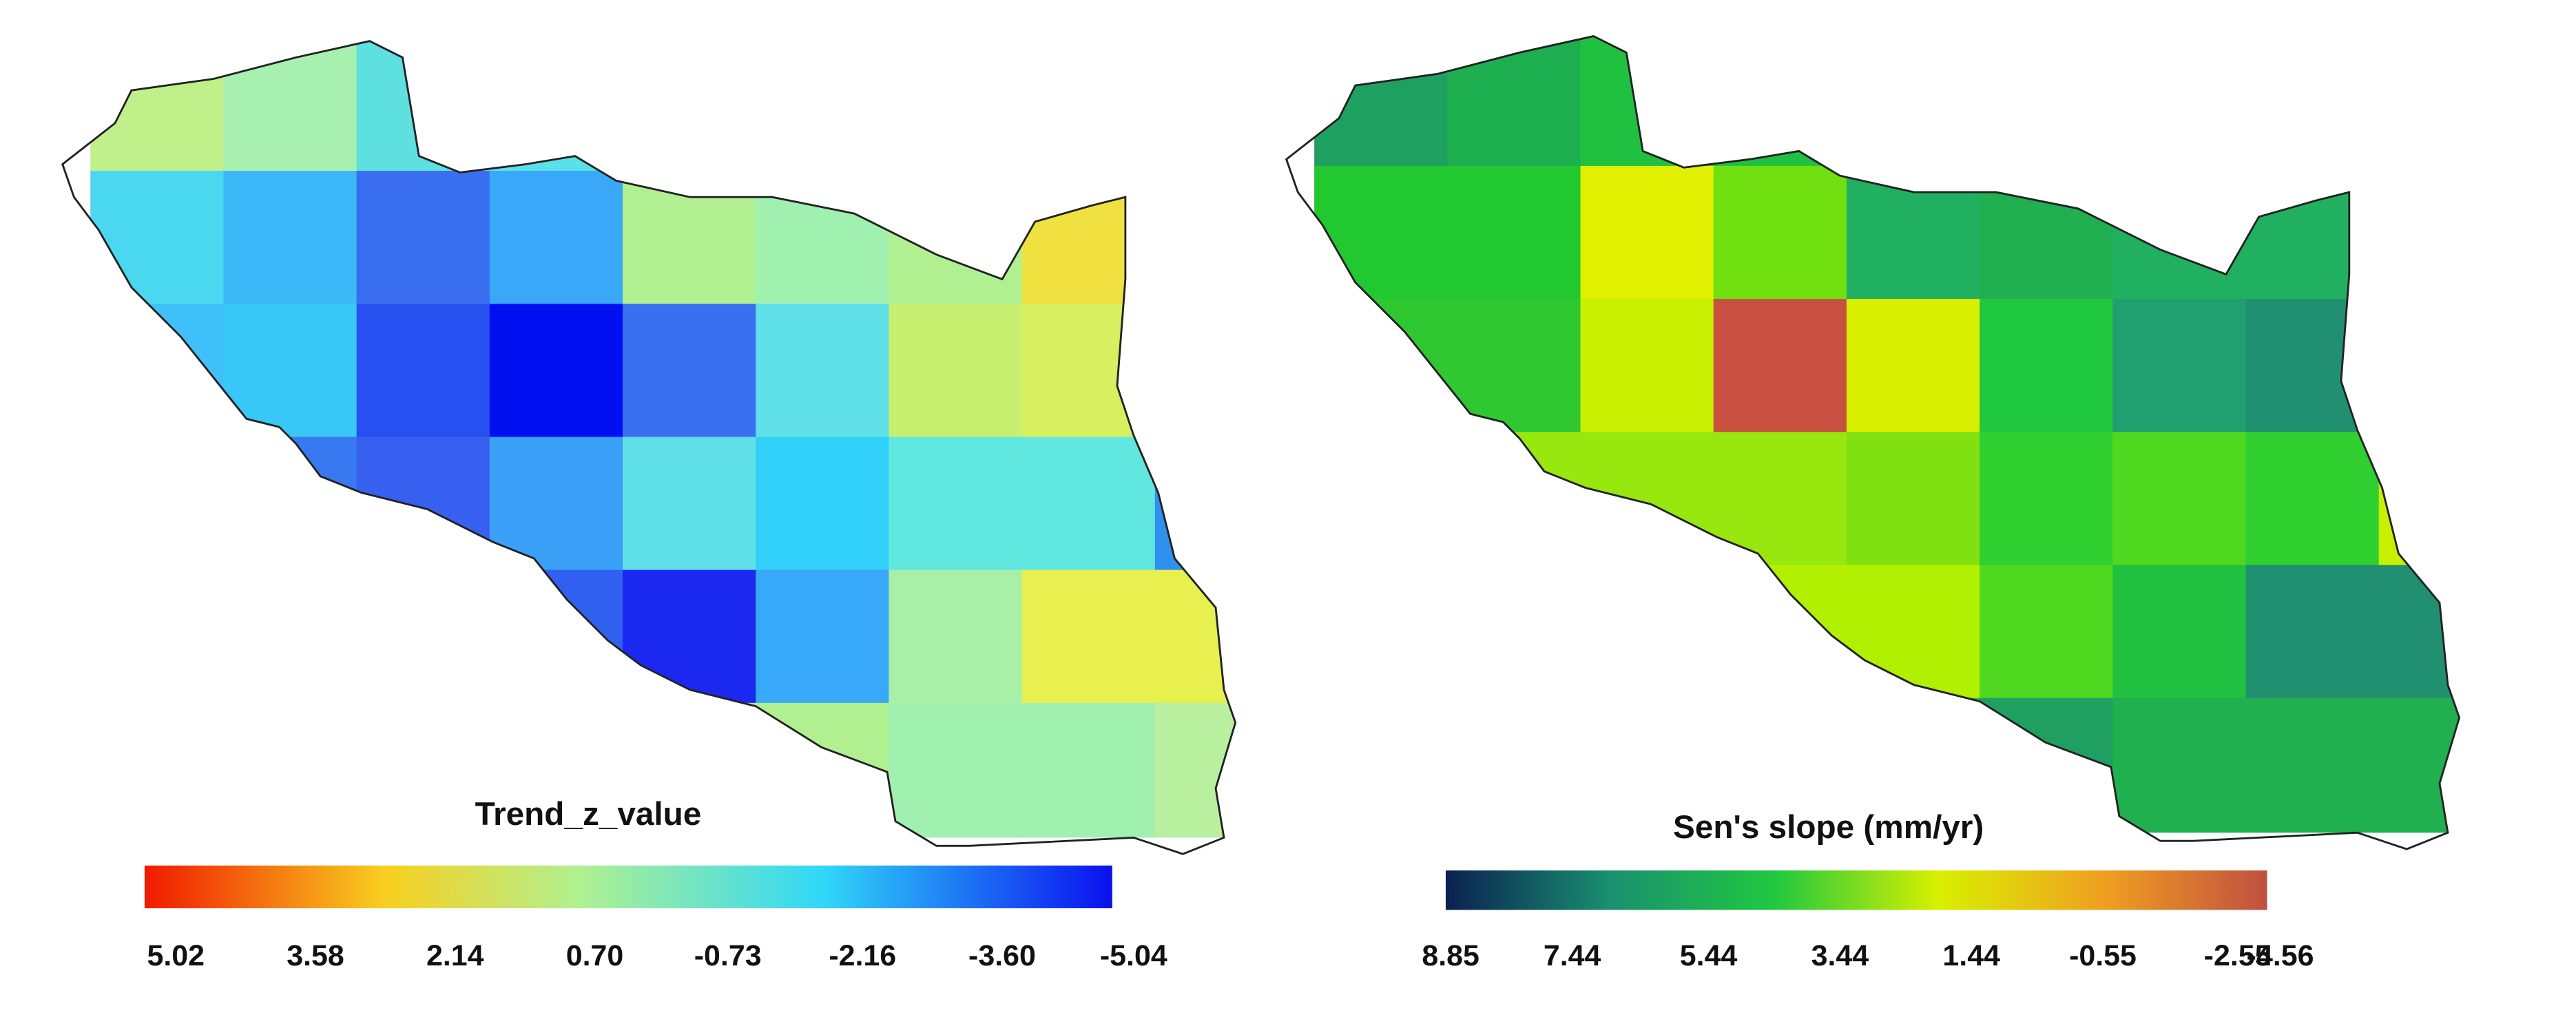 The height and width of the screenshot is (1015, 2576). Describe the element at coordinates (1840, 956) in the screenshot. I see `colorbar-label: 3.44` at that location.